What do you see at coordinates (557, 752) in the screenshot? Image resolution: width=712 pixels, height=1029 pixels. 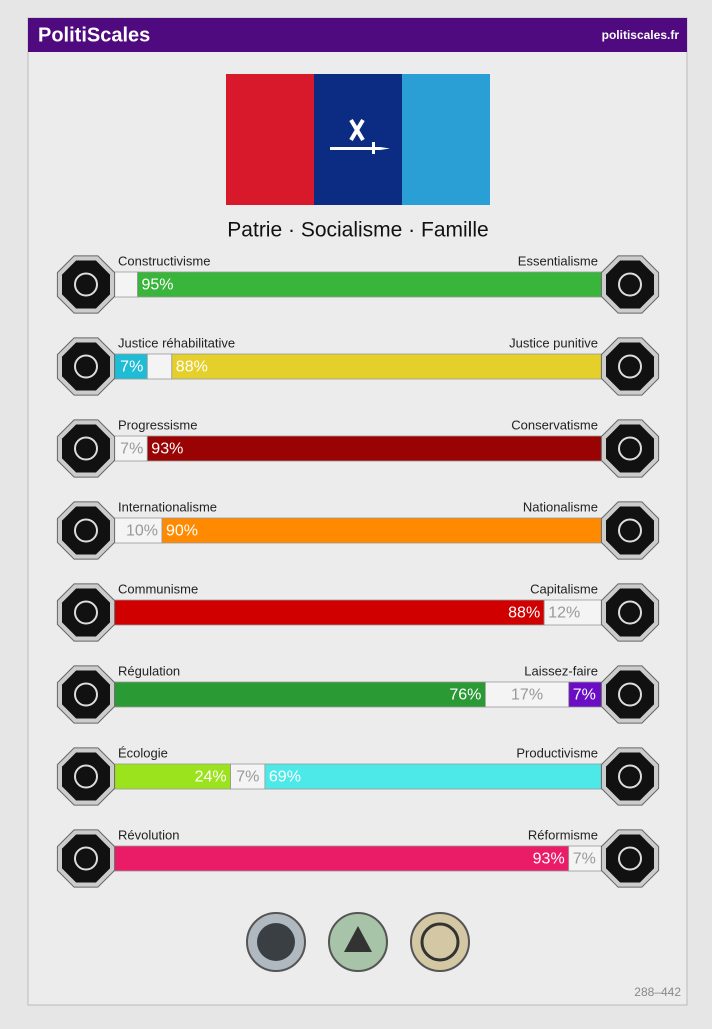 I see `axis-right-label: Productivisme` at bounding box center [557, 752].